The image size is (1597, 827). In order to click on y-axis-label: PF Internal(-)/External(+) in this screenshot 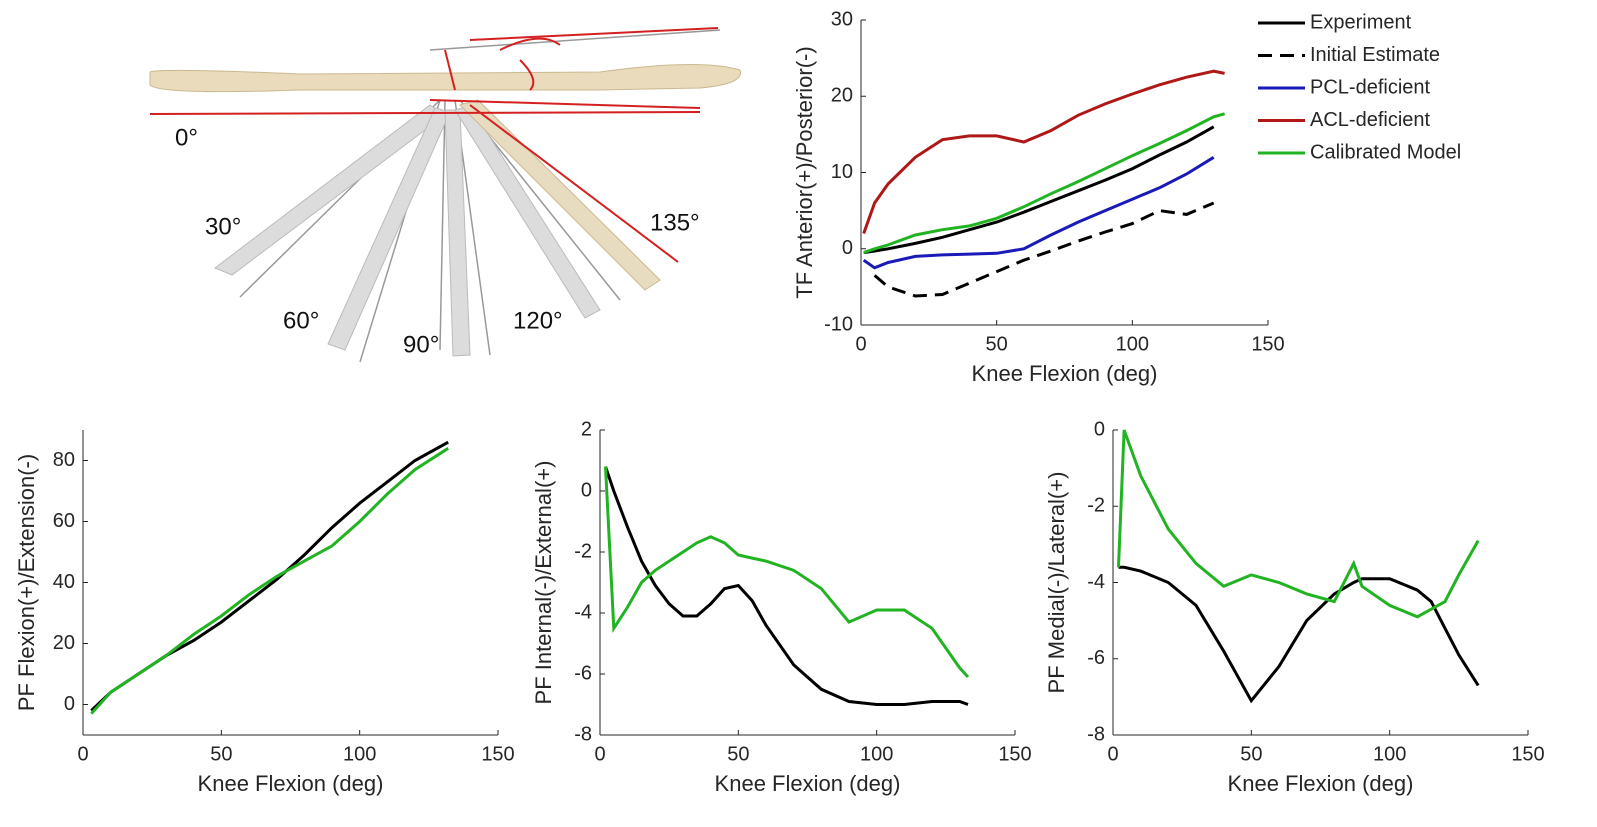, I will do `click(543, 583)`.